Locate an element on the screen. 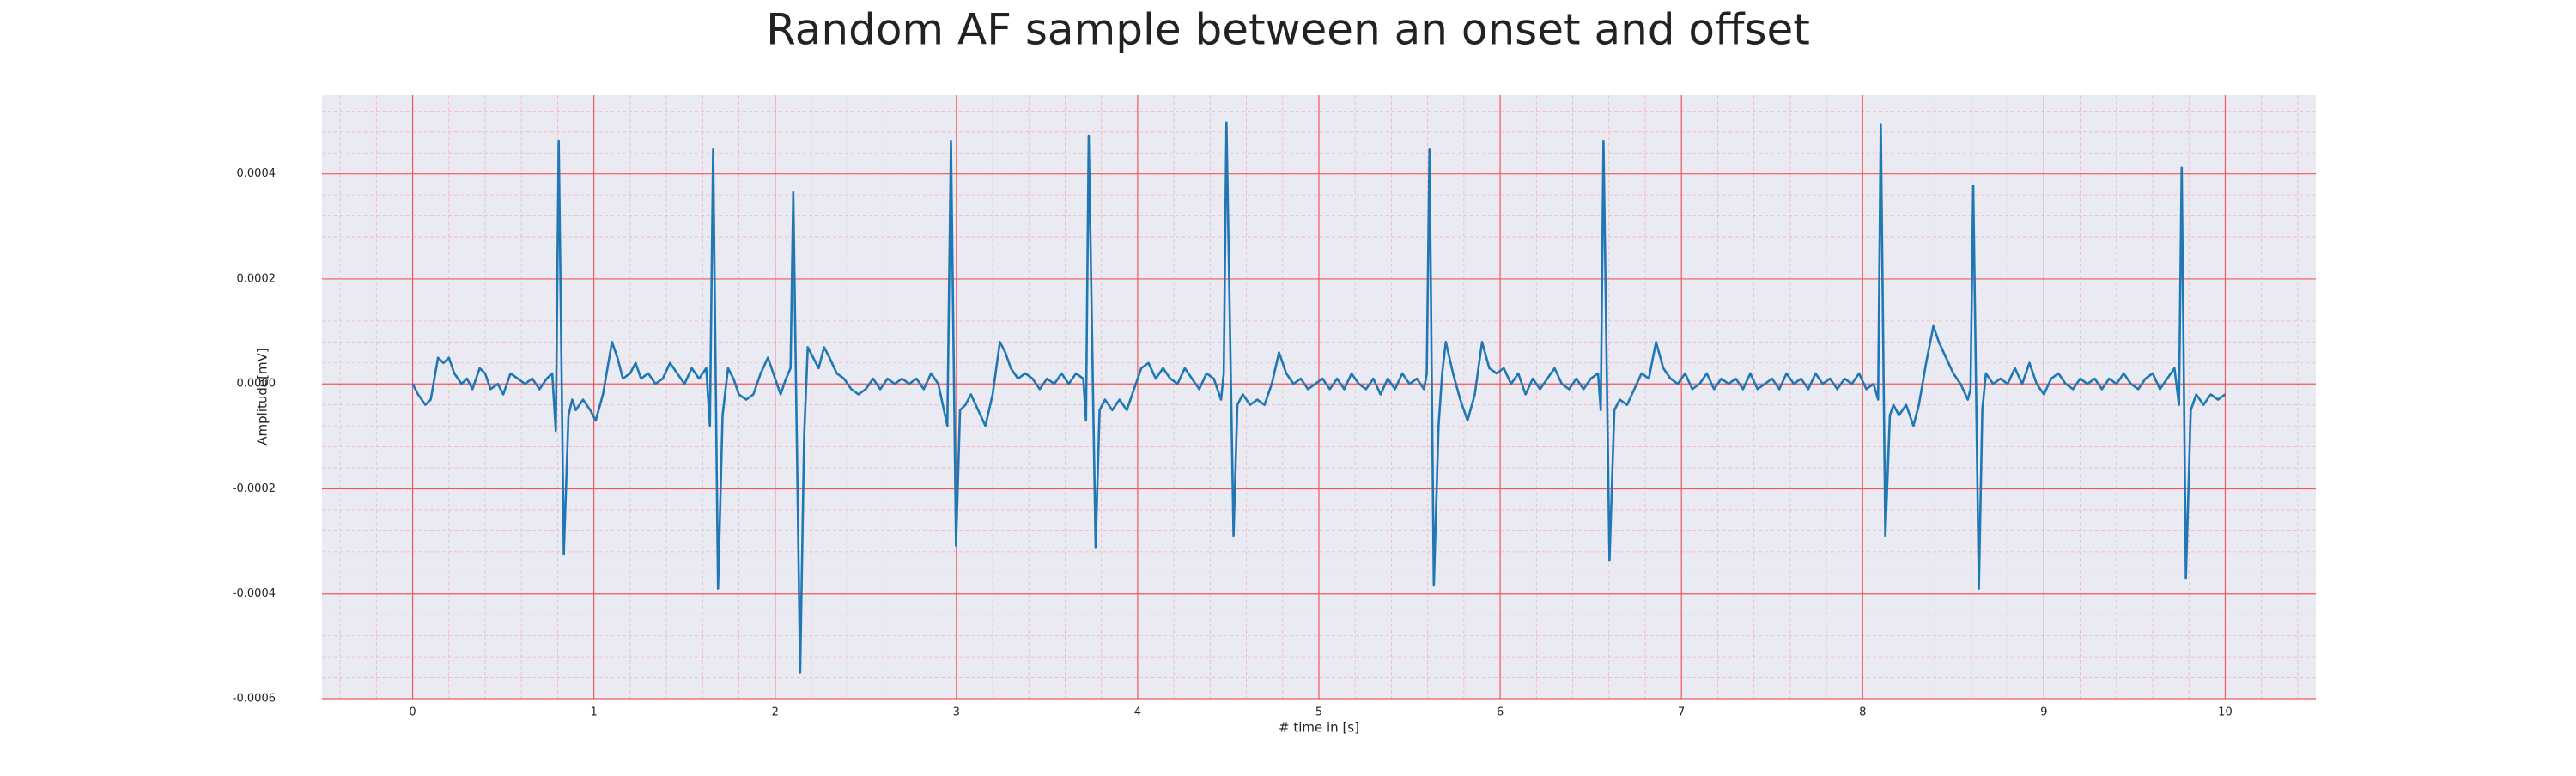 The image size is (2576, 776). x-tick-label: 6 is located at coordinates (1500, 713).